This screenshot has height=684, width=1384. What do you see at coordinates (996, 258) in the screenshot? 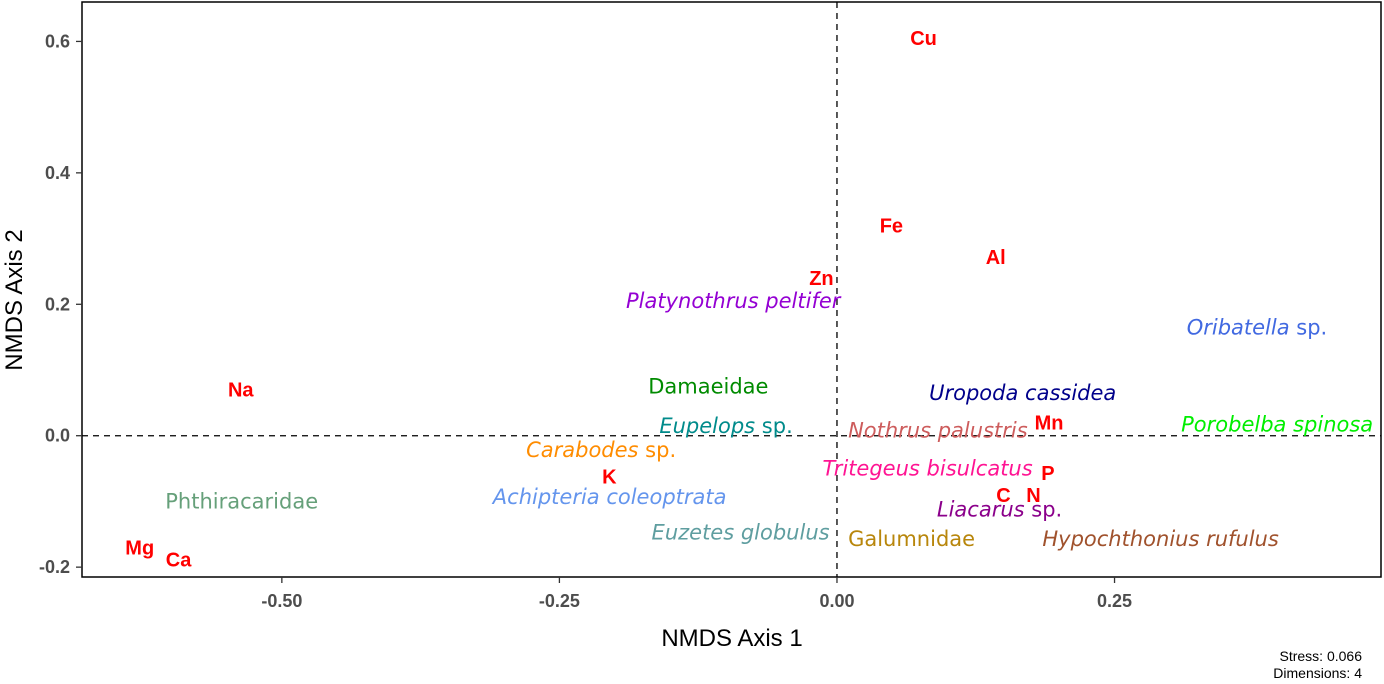
I see `environment-variable-label: Al` at bounding box center [996, 258].